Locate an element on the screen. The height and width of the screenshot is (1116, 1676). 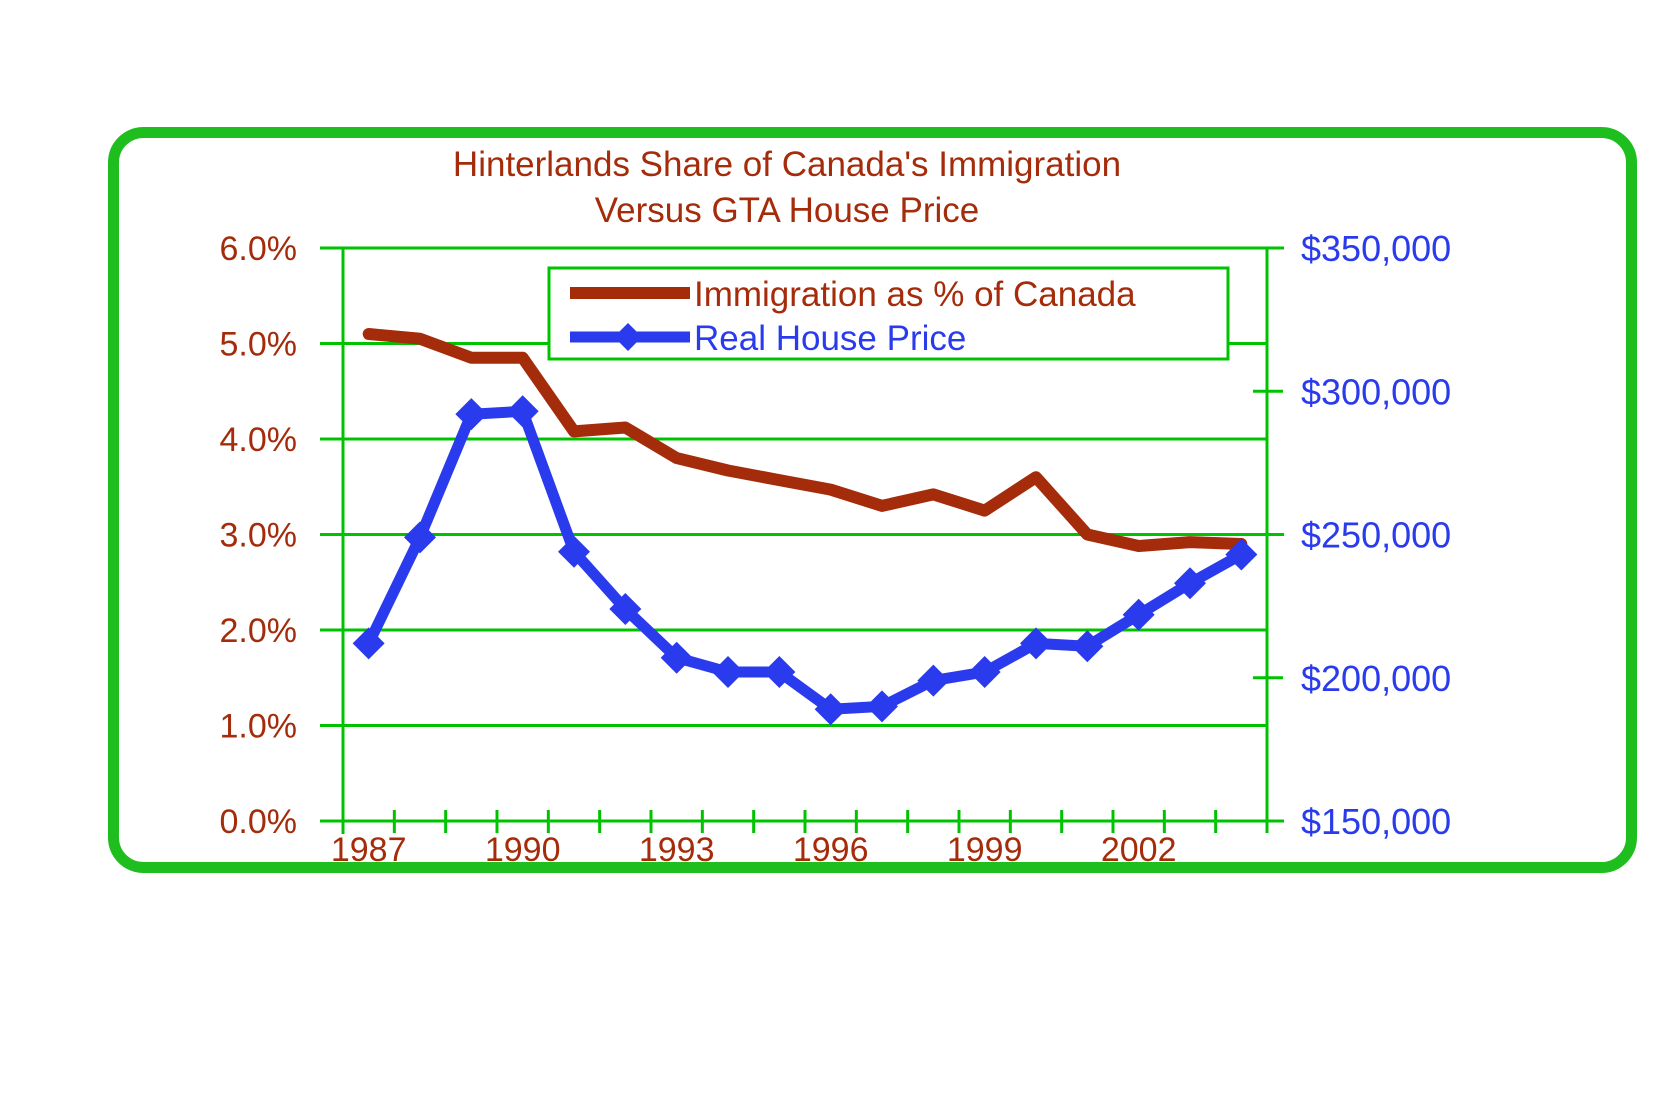
house-price-marker-2004 is located at coordinates (1241, 554).